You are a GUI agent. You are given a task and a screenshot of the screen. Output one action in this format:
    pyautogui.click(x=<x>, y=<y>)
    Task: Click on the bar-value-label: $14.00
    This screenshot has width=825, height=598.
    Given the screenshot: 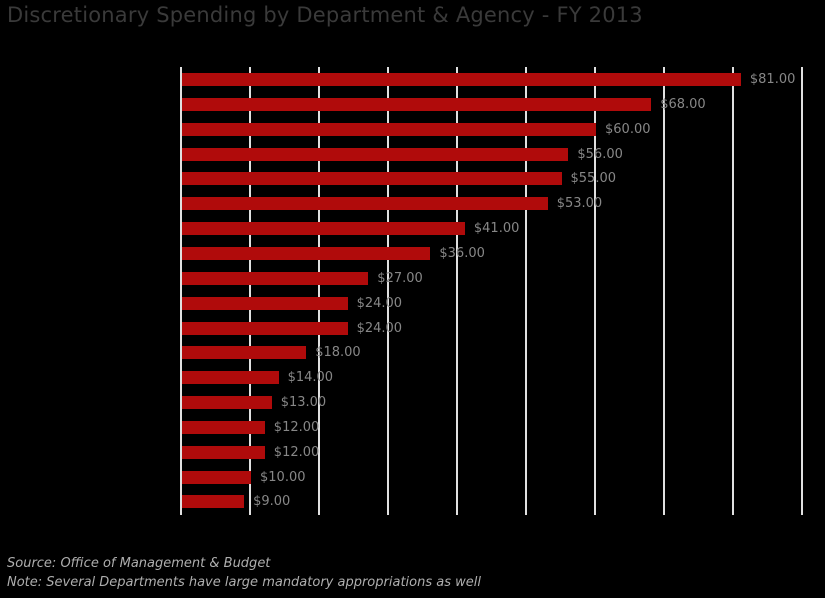 What is the action you would take?
    pyautogui.click(x=310, y=378)
    